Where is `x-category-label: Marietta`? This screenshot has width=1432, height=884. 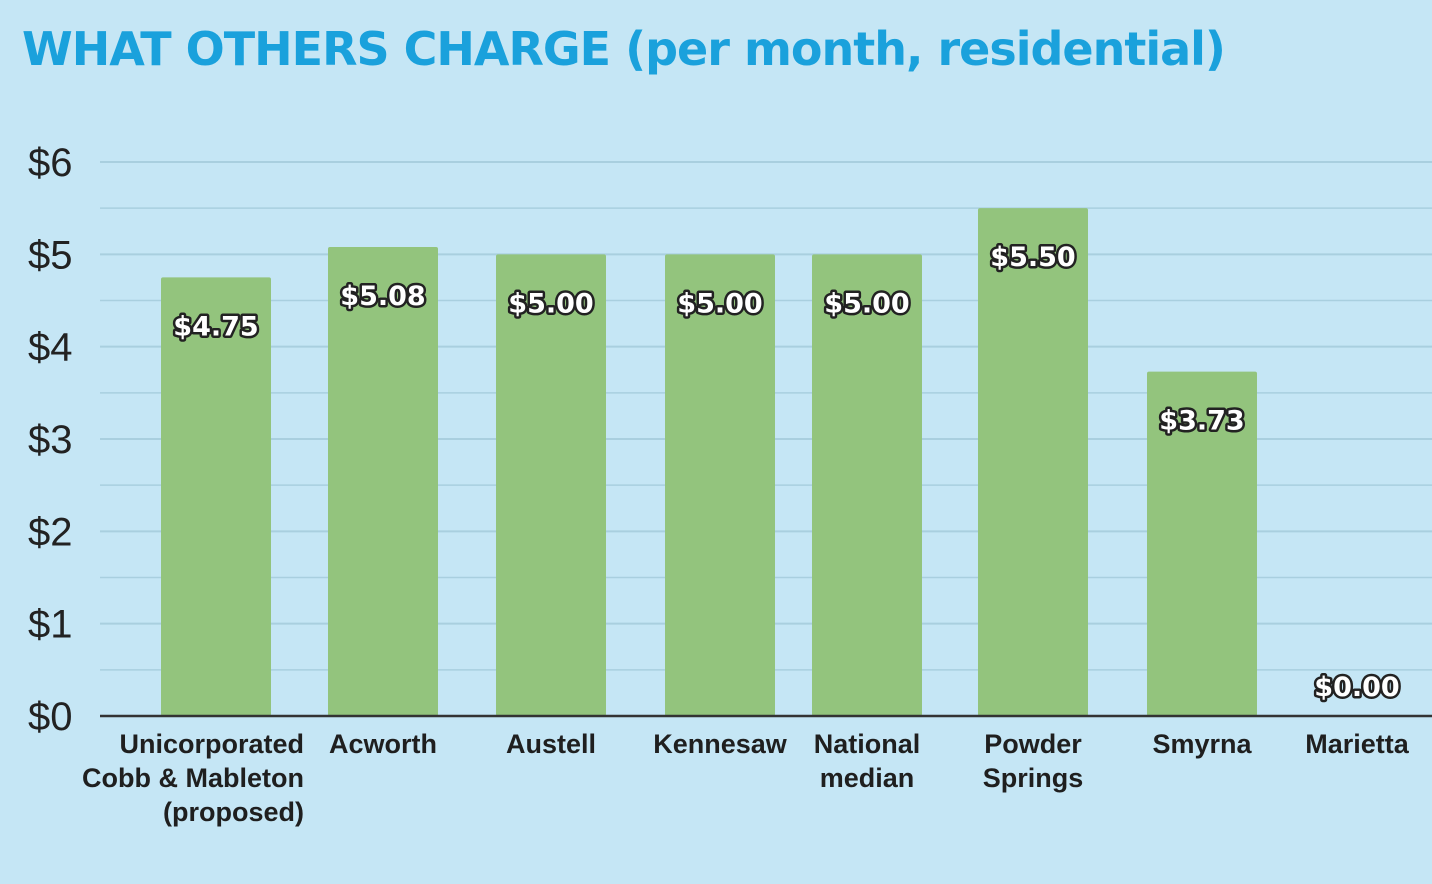 x-category-label: Marietta is located at coordinates (1357, 744).